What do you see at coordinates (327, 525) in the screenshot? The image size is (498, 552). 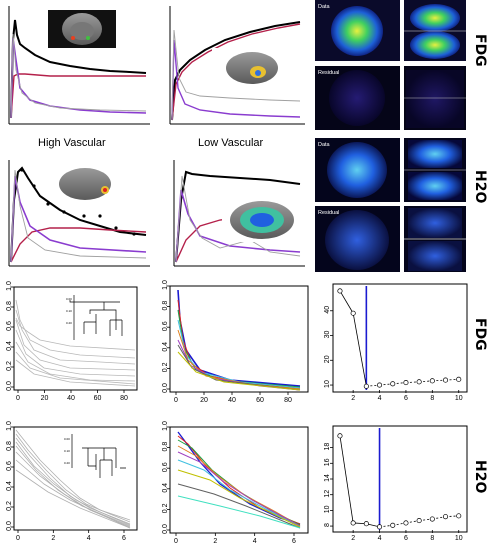 I see `y-tick-label: 8` at bounding box center [327, 525].